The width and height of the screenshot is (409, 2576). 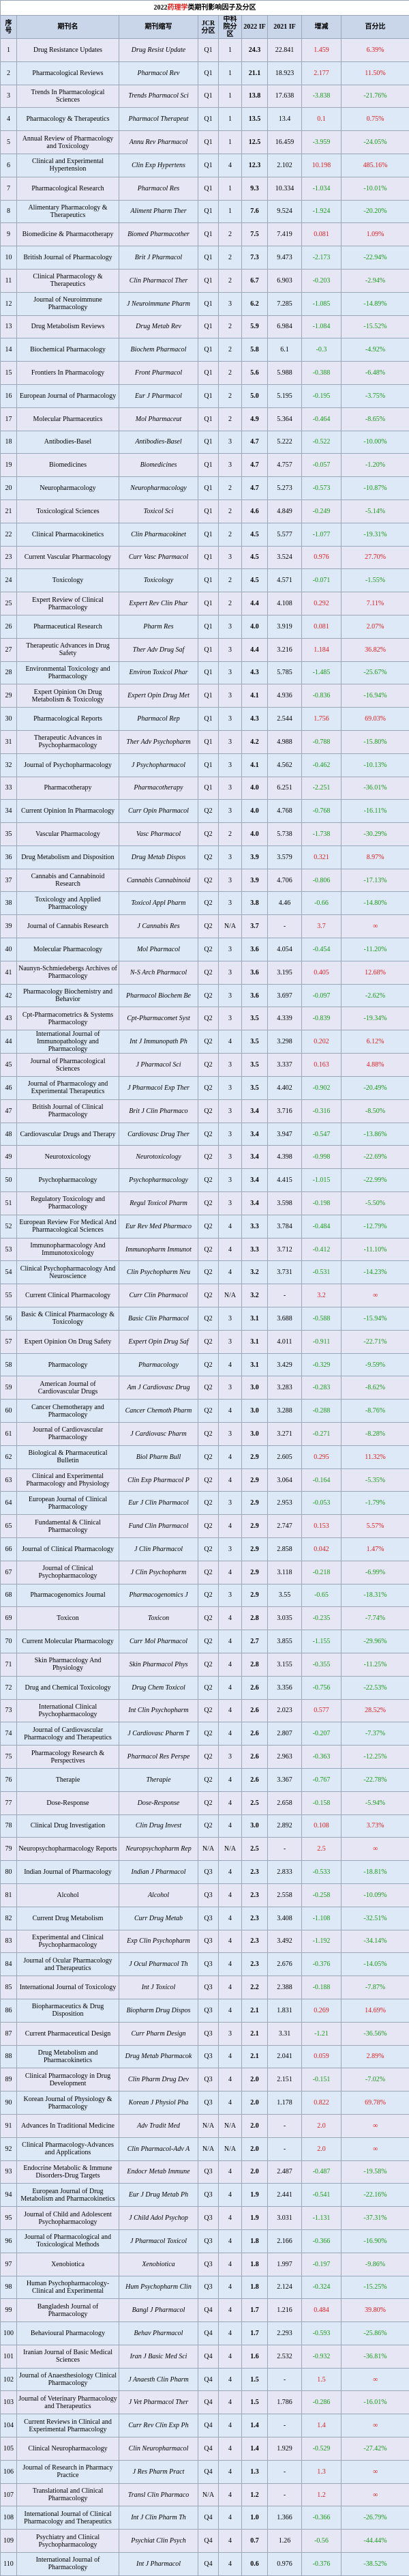 I want to click on journal-name: Vascular Pharmacology, so click(x=68, y=834).